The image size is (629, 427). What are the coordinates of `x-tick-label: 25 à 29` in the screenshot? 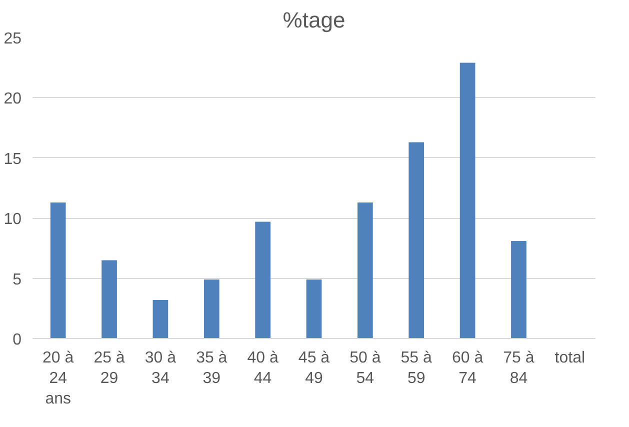 It's located at (109, 368).